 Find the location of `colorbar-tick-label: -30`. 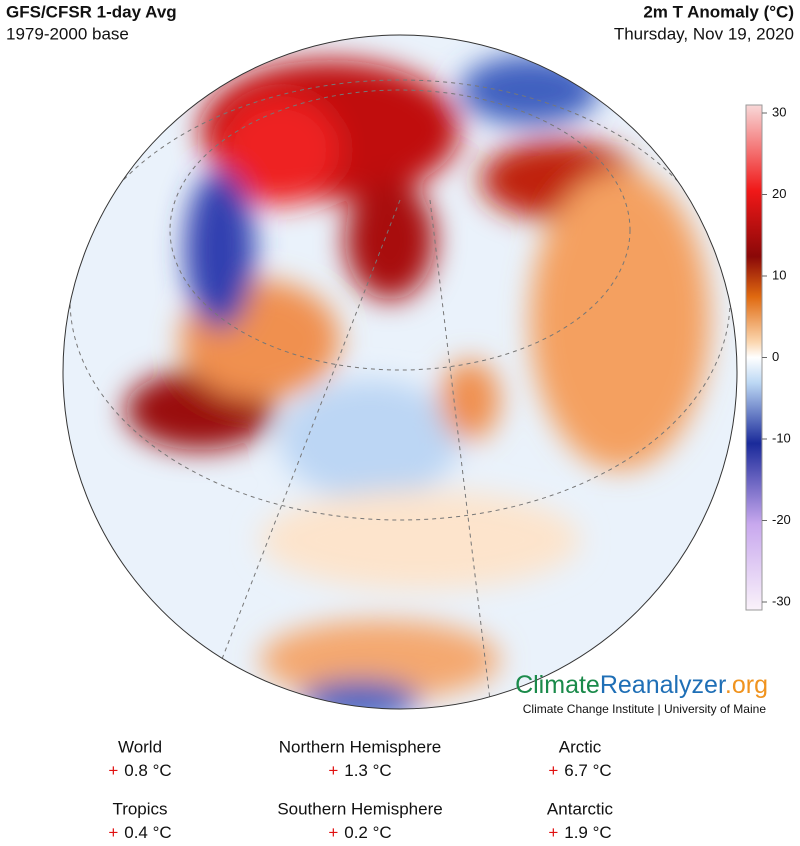

colorbar-tick-label: -30 is located at coordinates (781, 600).